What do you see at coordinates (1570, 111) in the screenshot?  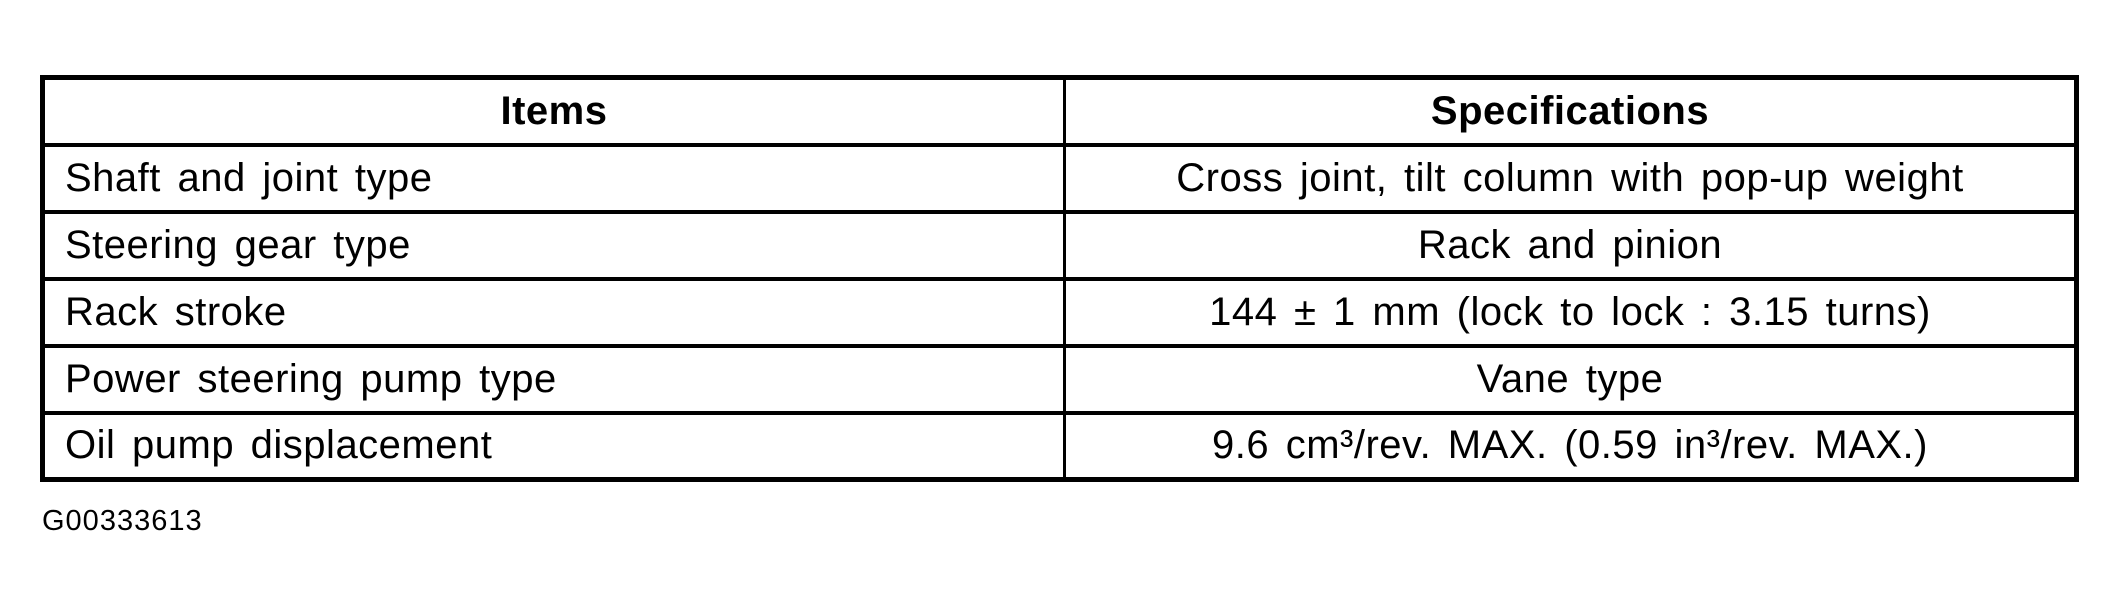 I see `specifications-header-cell: Specifications` at bounding box center [1570, 111].